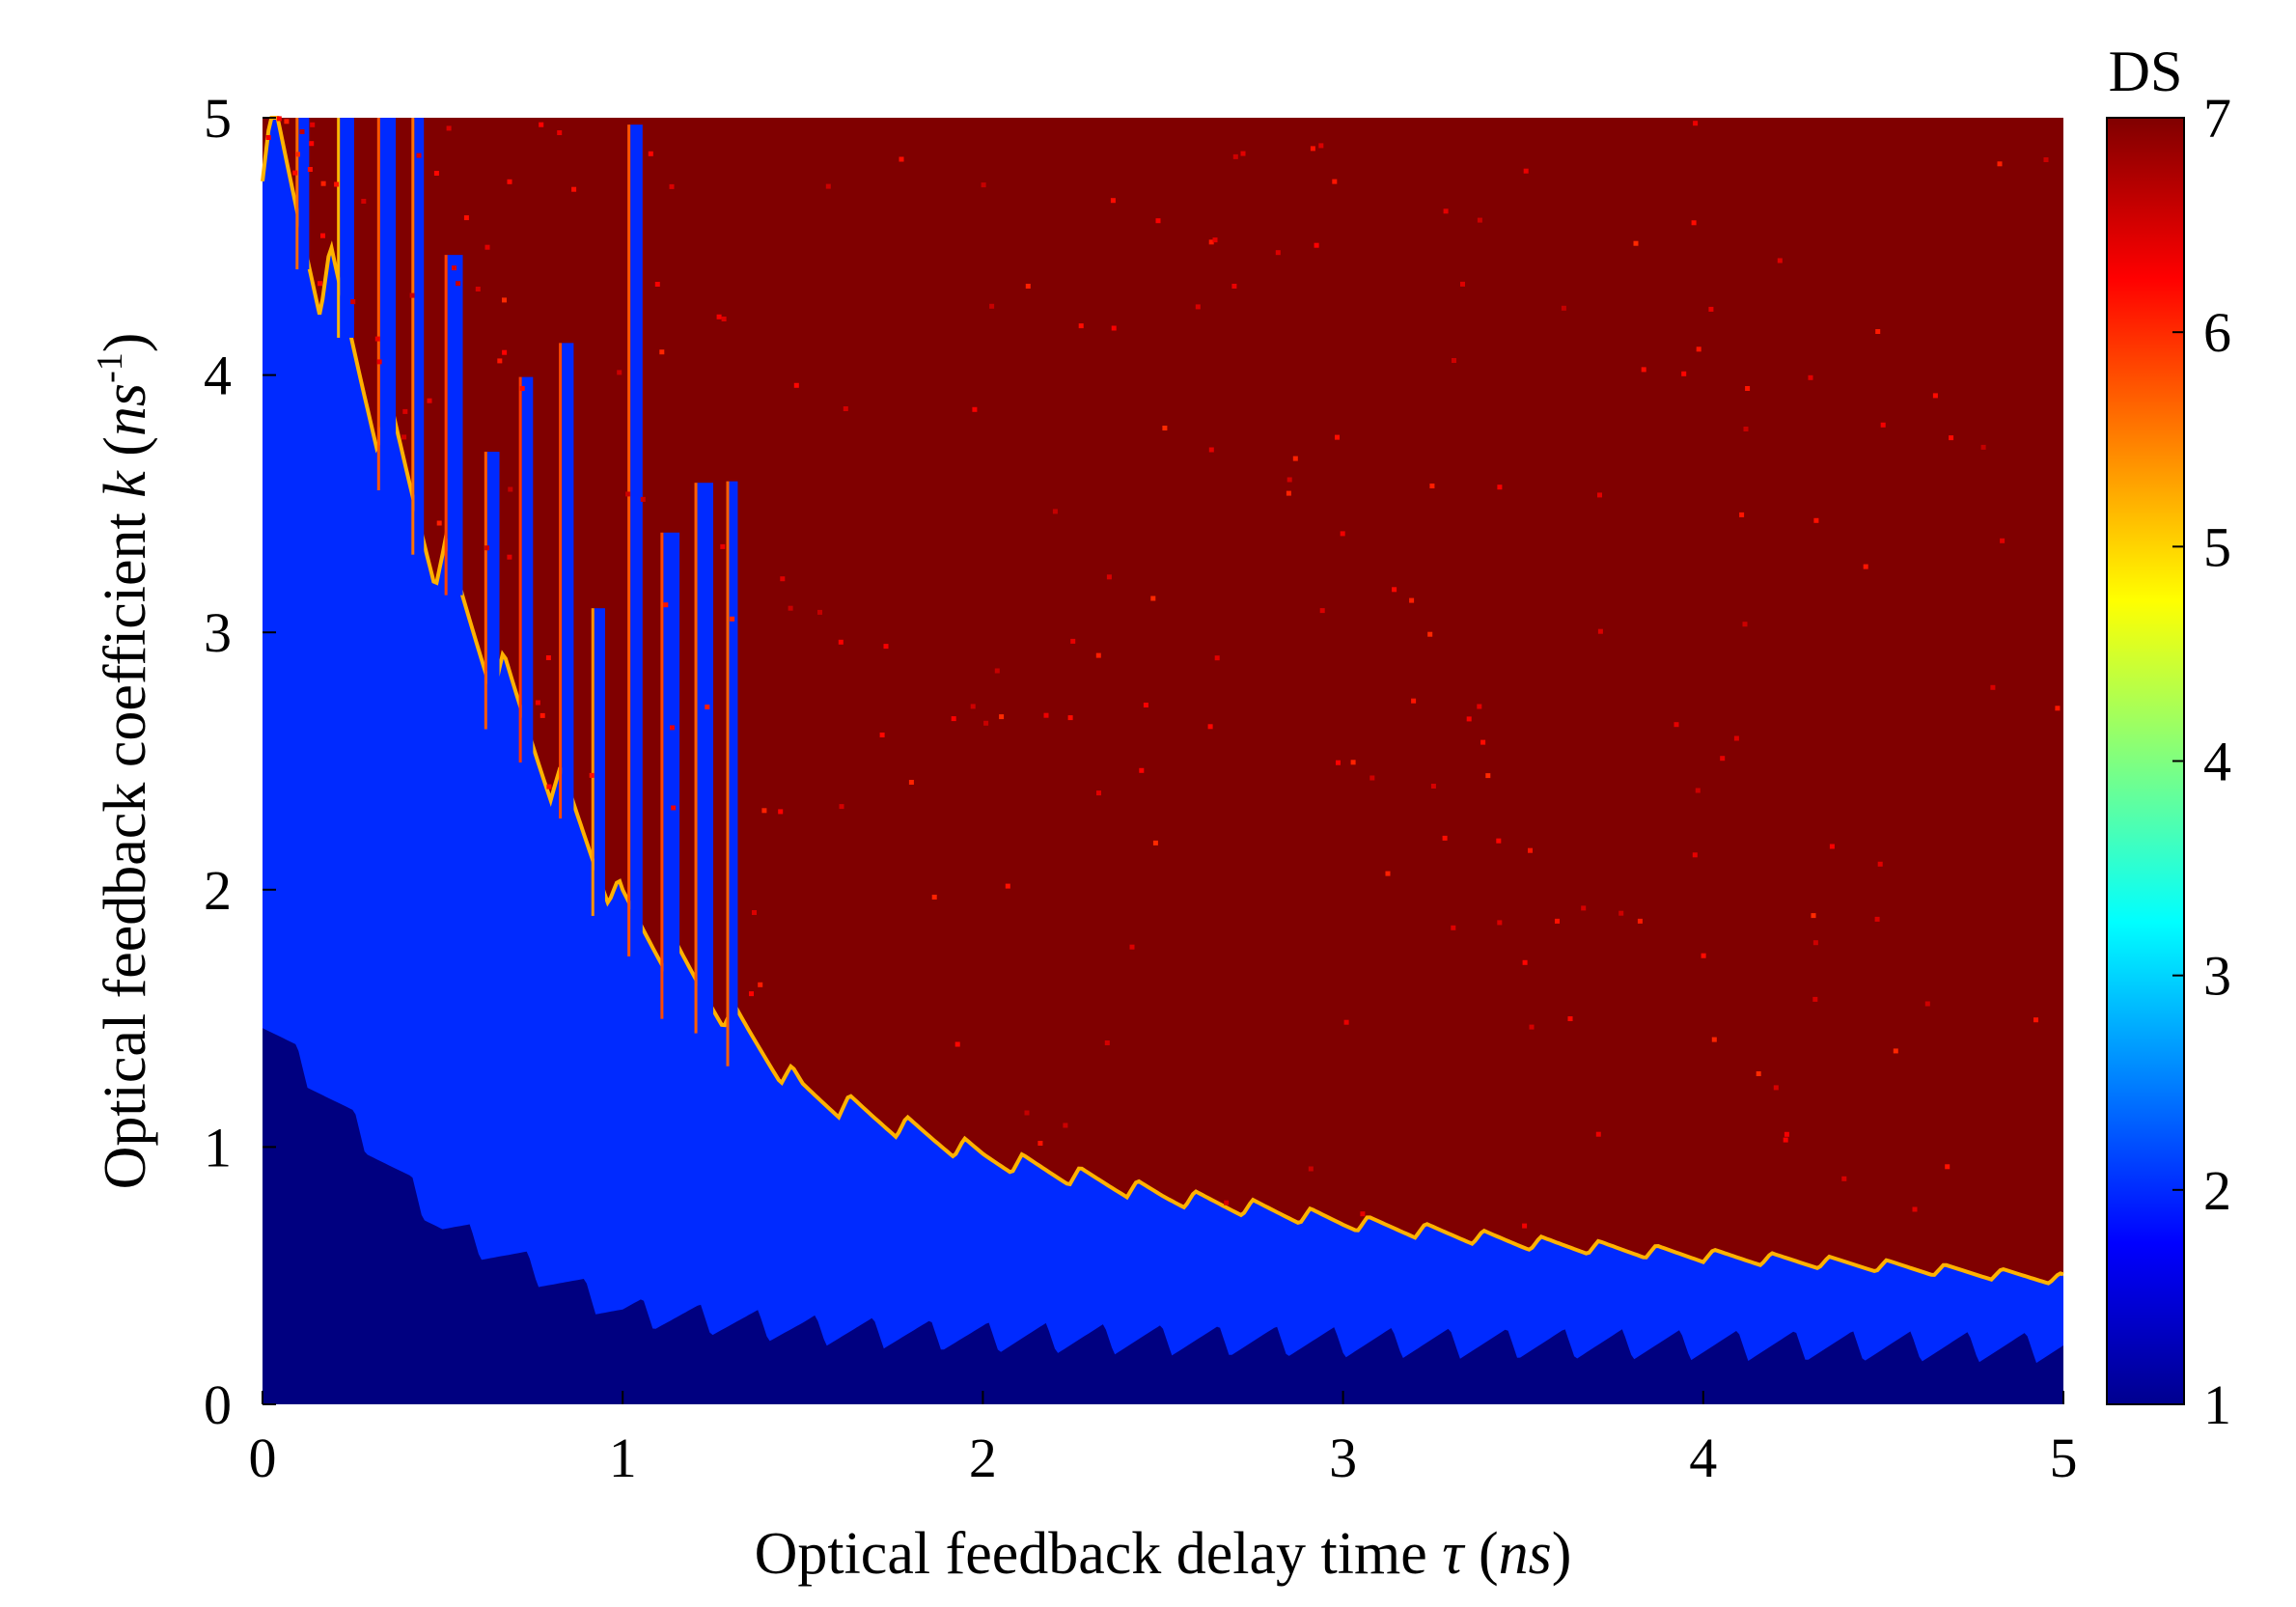  What do you see at coordinates (1343, 1458) in the screenshot?
I see `x-tick-label: 3` at bounding box center [1343, 1458].